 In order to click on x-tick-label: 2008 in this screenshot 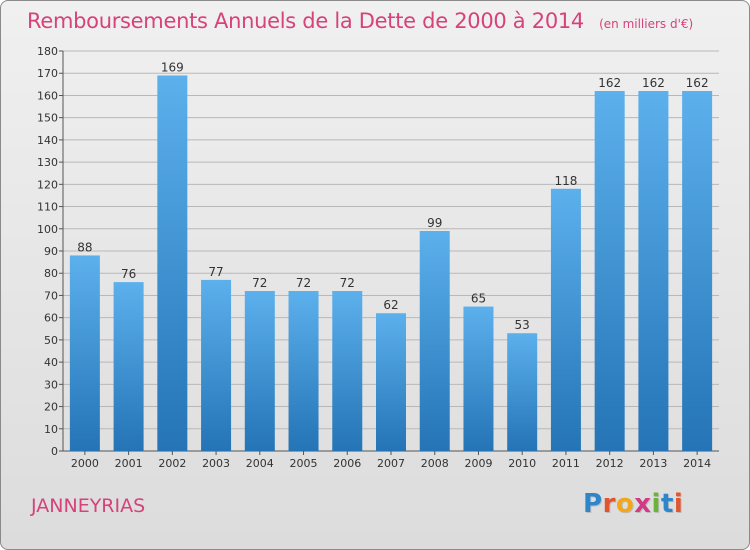, I will do `click(435, 463)`.